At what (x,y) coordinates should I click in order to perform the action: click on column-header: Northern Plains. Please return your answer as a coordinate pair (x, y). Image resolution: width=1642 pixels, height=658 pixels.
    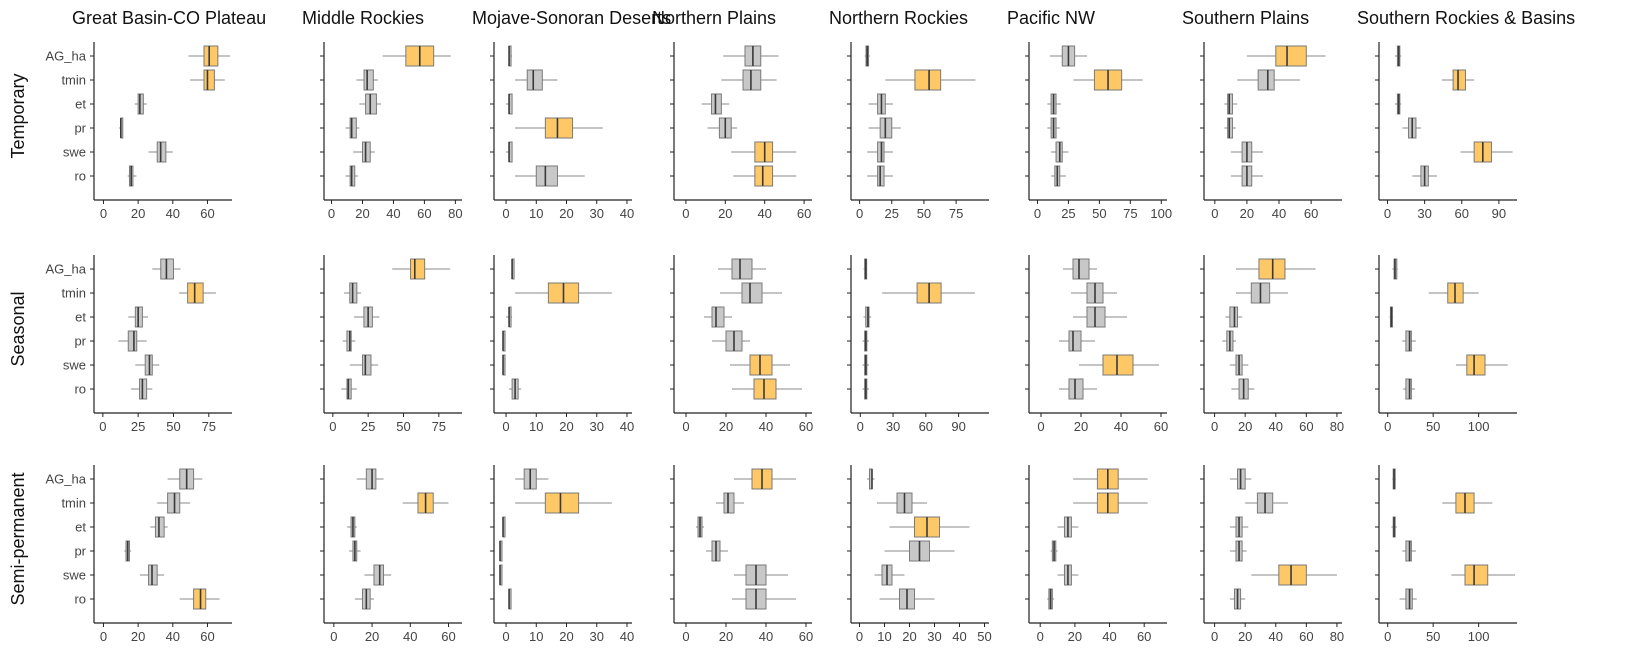
    Looking at the image, I should click on (714, 18).